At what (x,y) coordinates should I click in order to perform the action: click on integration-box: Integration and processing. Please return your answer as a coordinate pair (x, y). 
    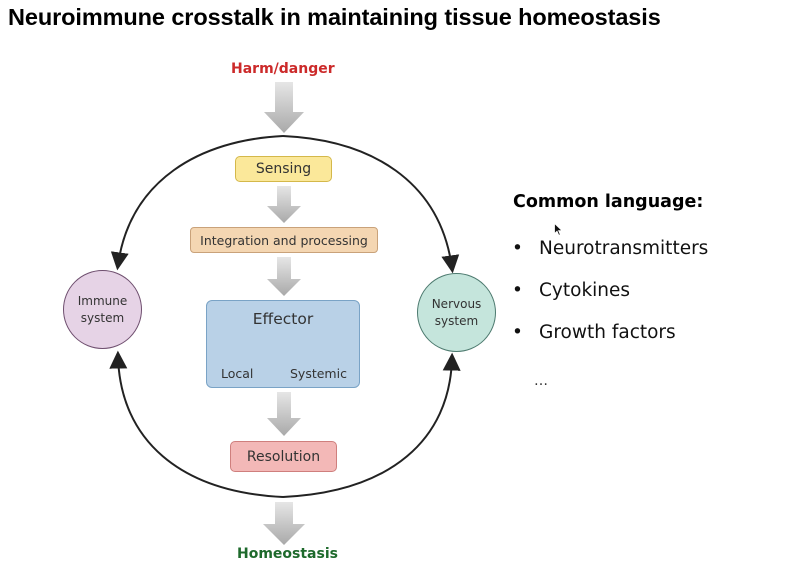
    Looking at the image, I should click on (284, 240).